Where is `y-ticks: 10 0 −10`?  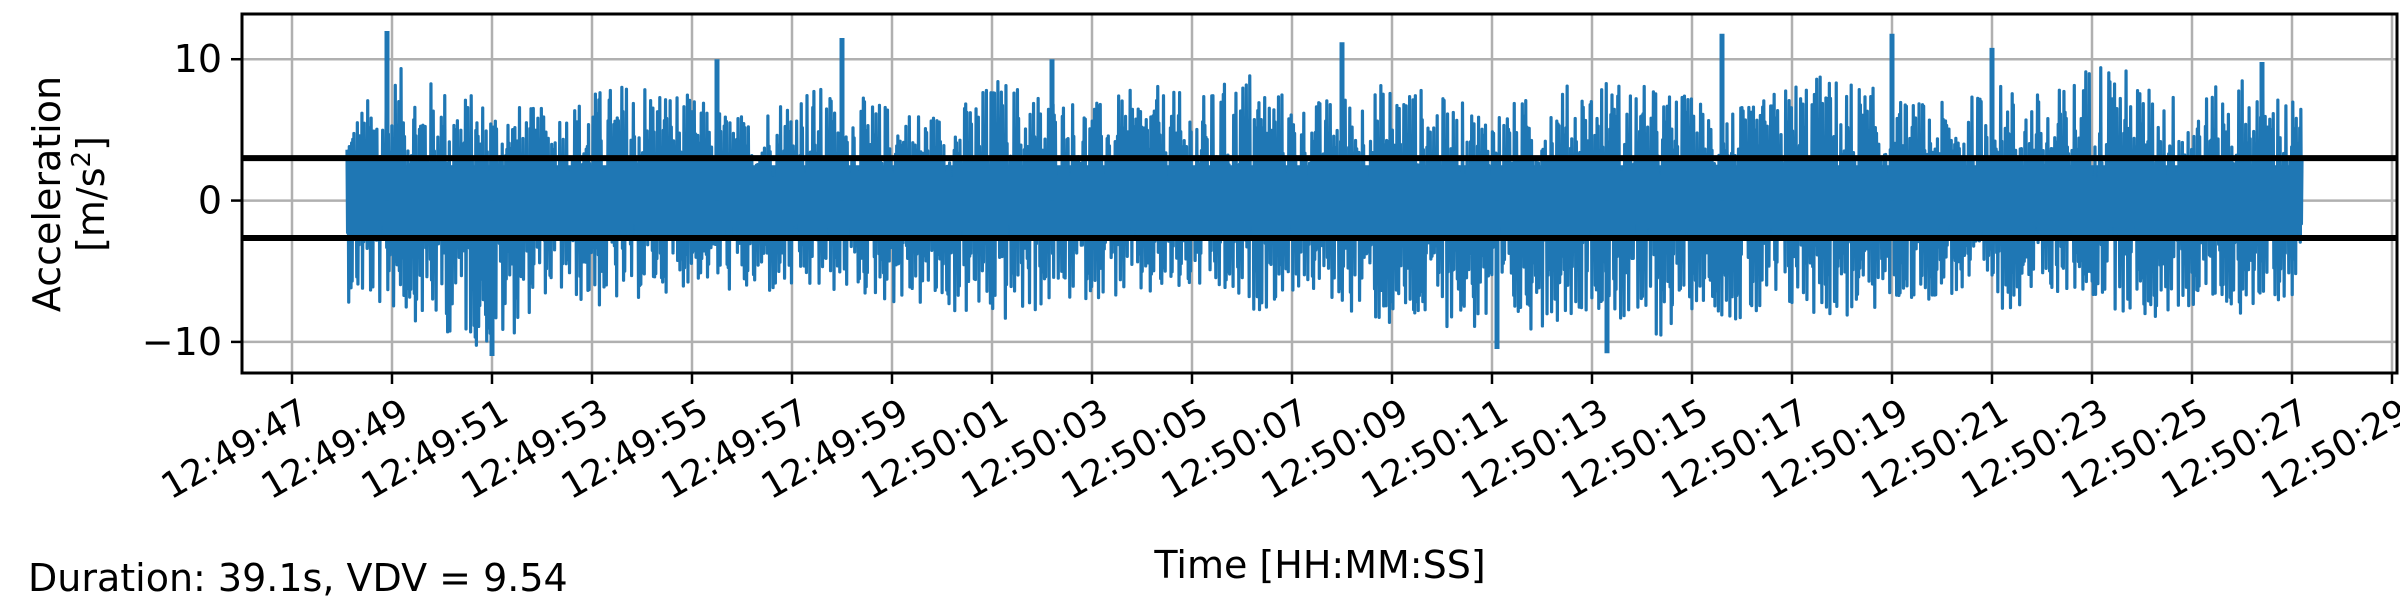 y-ticks: 10 0 −10 is located at coordinates (192, 200).